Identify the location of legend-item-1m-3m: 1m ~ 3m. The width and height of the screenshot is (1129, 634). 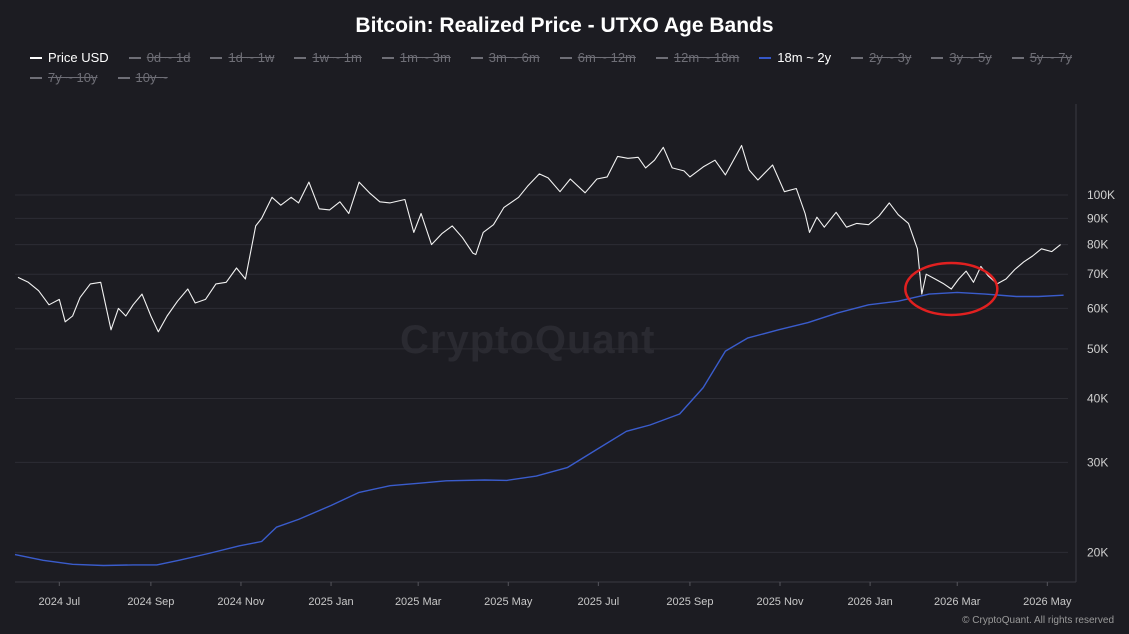
(416, 58).